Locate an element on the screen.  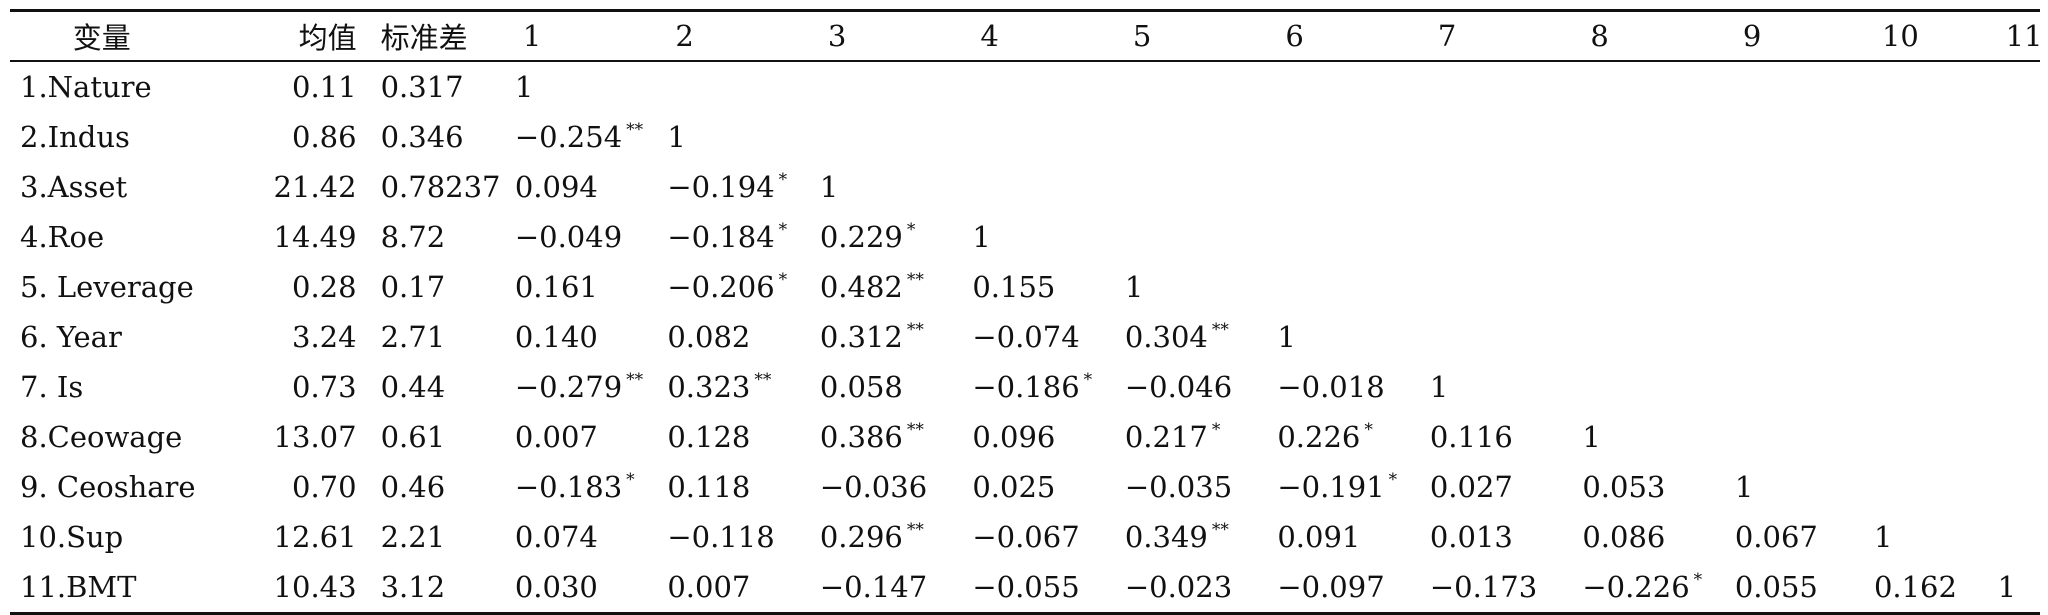
correlation-value: −0.184 is located at coordinates (721, 236).